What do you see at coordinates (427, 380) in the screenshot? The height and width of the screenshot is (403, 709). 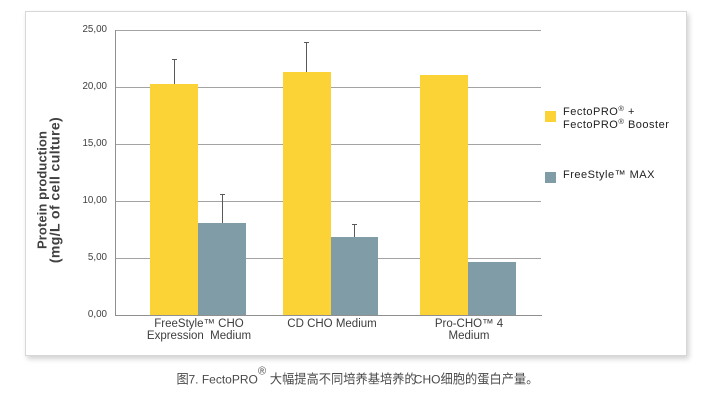 I see `svg-text: CHO` at bounding box center [427, 380].